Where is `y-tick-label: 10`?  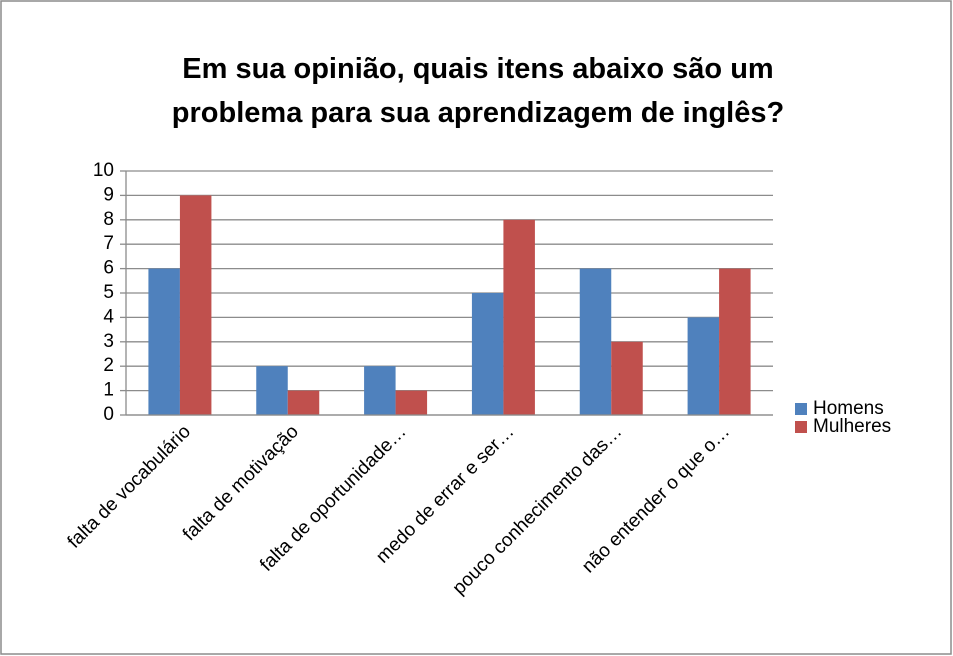 y-tick-label: 10 is located at coordinates (103, 170).